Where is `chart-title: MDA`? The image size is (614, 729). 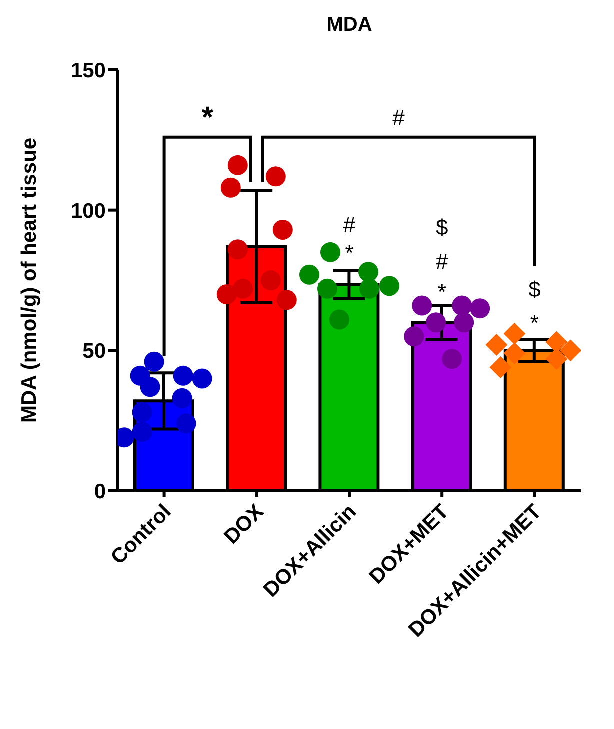
chart-title: MDA is located at coordinates (350, 25).